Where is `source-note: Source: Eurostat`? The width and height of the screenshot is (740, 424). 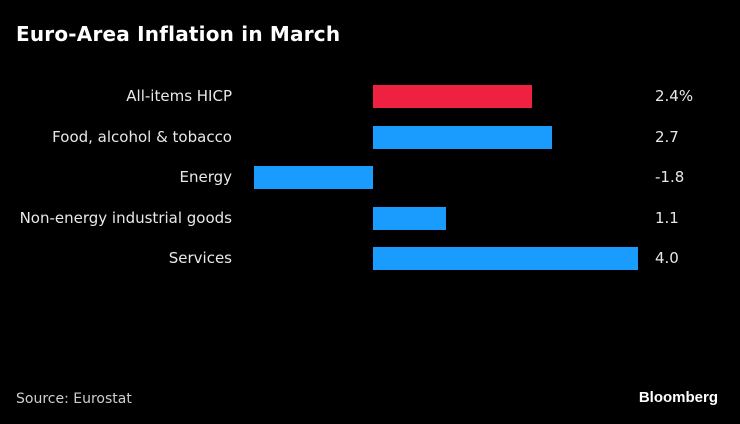 source-note: Source: Eurostat is located at coordinates (74, 399).